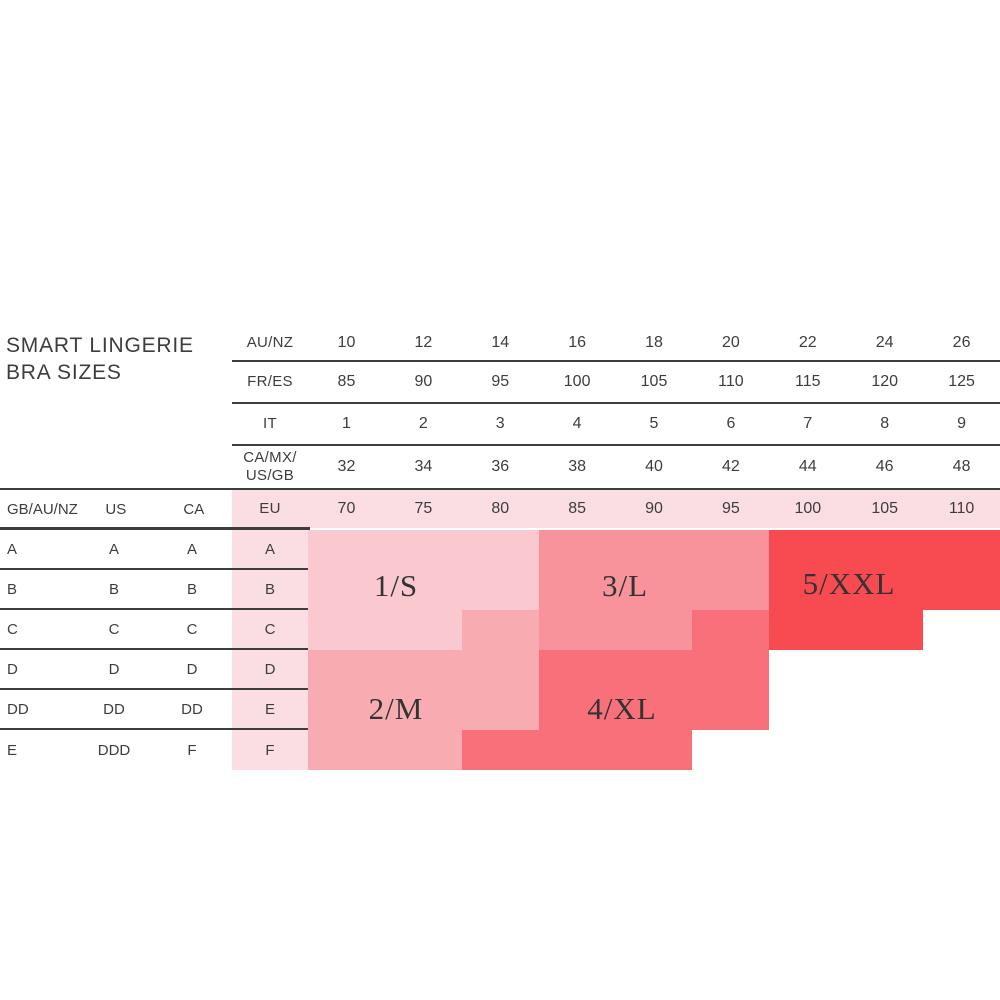  Describe the element at coordinates (500, 670) in the screenshot. I see `size-grid-cell-eu80-D` at that location.